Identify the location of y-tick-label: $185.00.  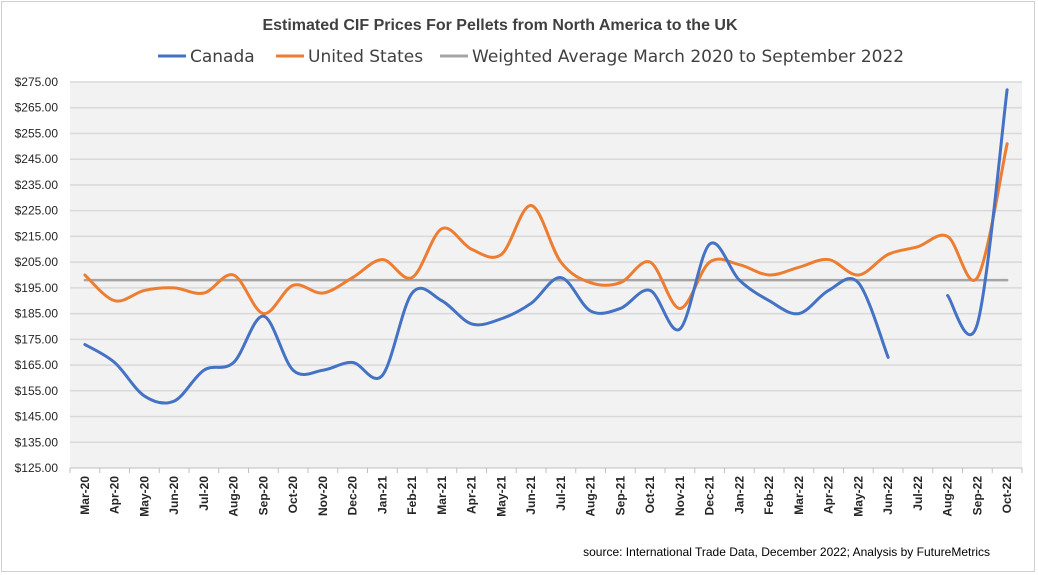
(37, 314).